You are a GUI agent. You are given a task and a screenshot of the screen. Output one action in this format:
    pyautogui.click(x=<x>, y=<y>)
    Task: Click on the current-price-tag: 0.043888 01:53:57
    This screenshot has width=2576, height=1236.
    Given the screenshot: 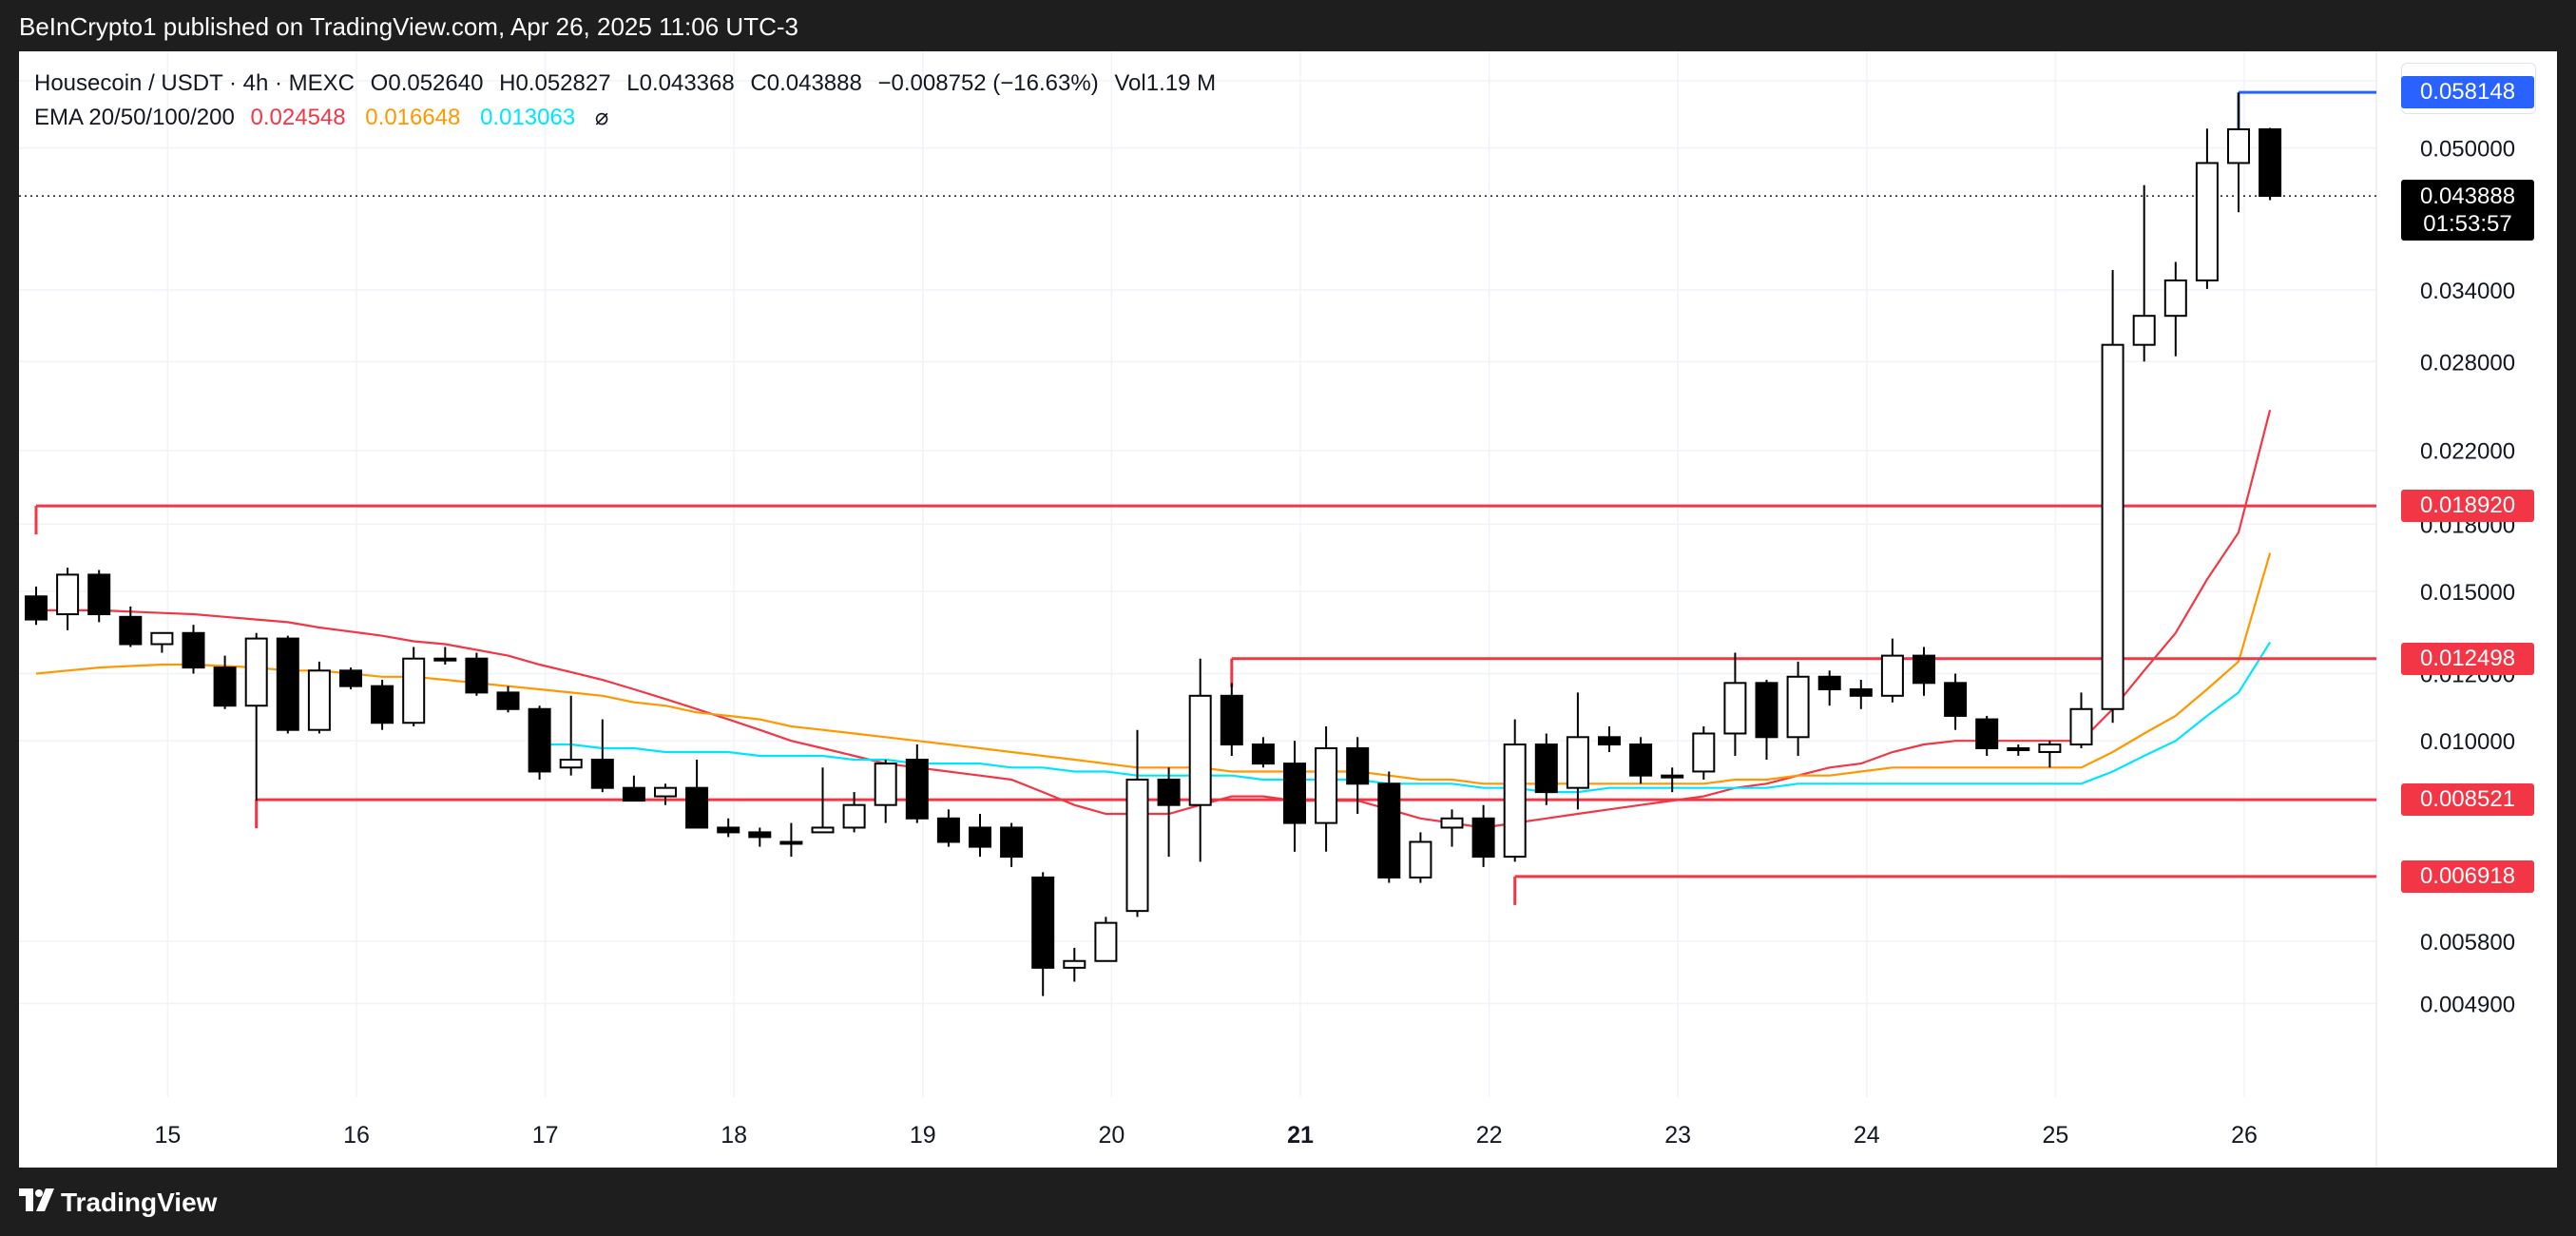 What is the action you would take?
    pyautogui.click(x=2467, y=211)
    